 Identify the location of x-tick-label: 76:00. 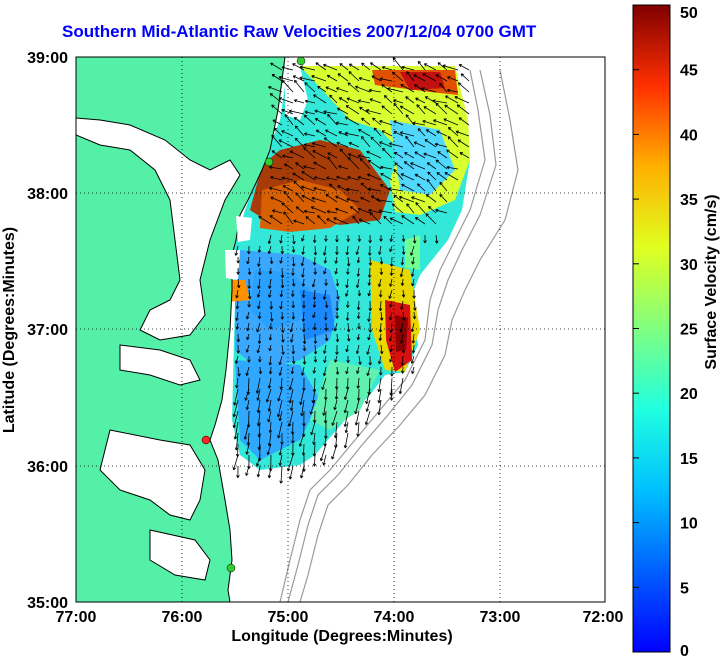
(182, 617).